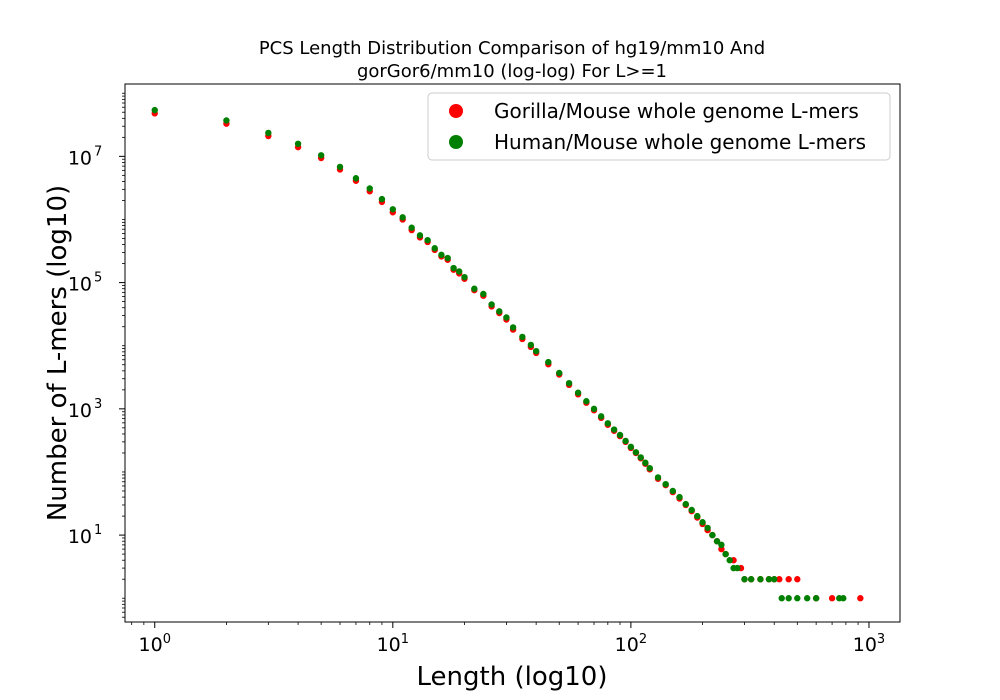  I want to click on y-tick-exponent: 3, so click(98, 404).